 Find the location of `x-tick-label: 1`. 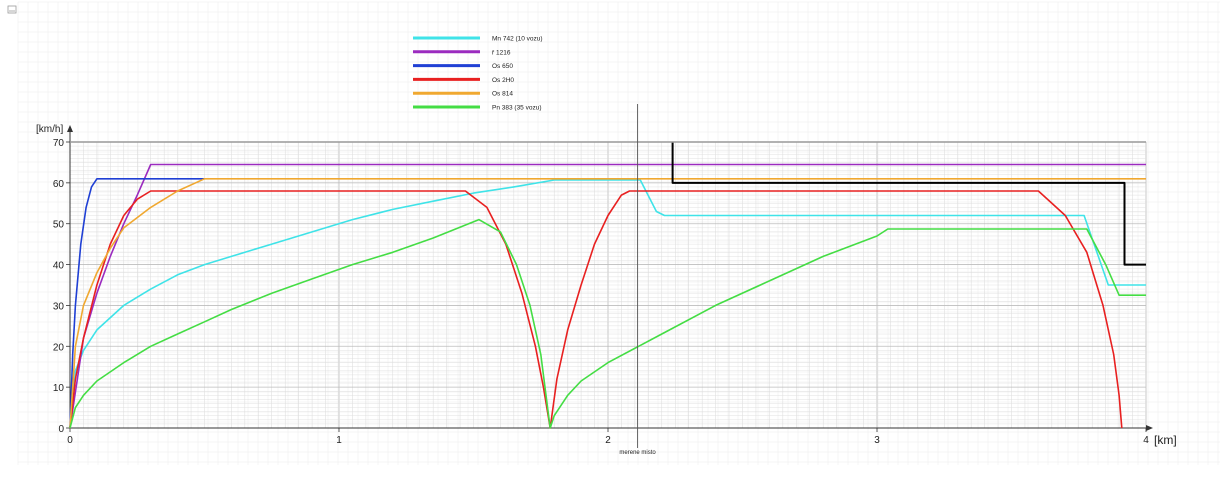

x-tick-label: 1 is located at coordinates (339, 440).